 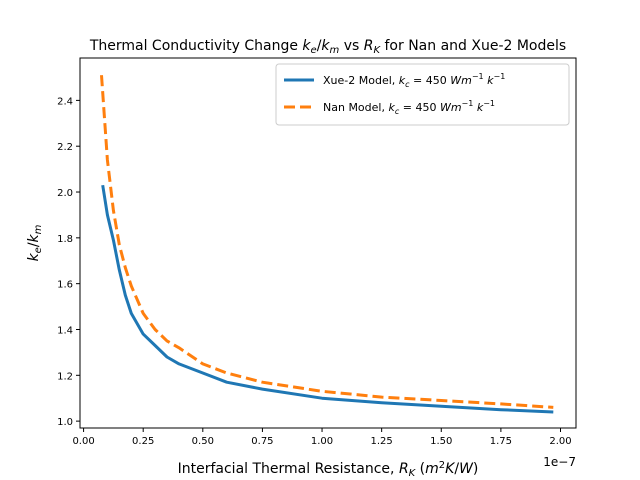 What do you see at coordinates (65, 422) in the screenshot?
I see `y-tick-label: 1.0` at bounding box center [65, 422].